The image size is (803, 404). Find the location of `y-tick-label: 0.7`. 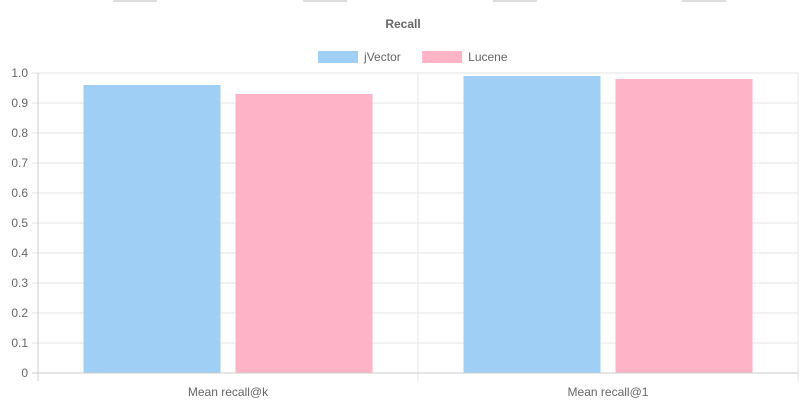

y-tick-label: 0.7 is located at coordinates (19, 163).